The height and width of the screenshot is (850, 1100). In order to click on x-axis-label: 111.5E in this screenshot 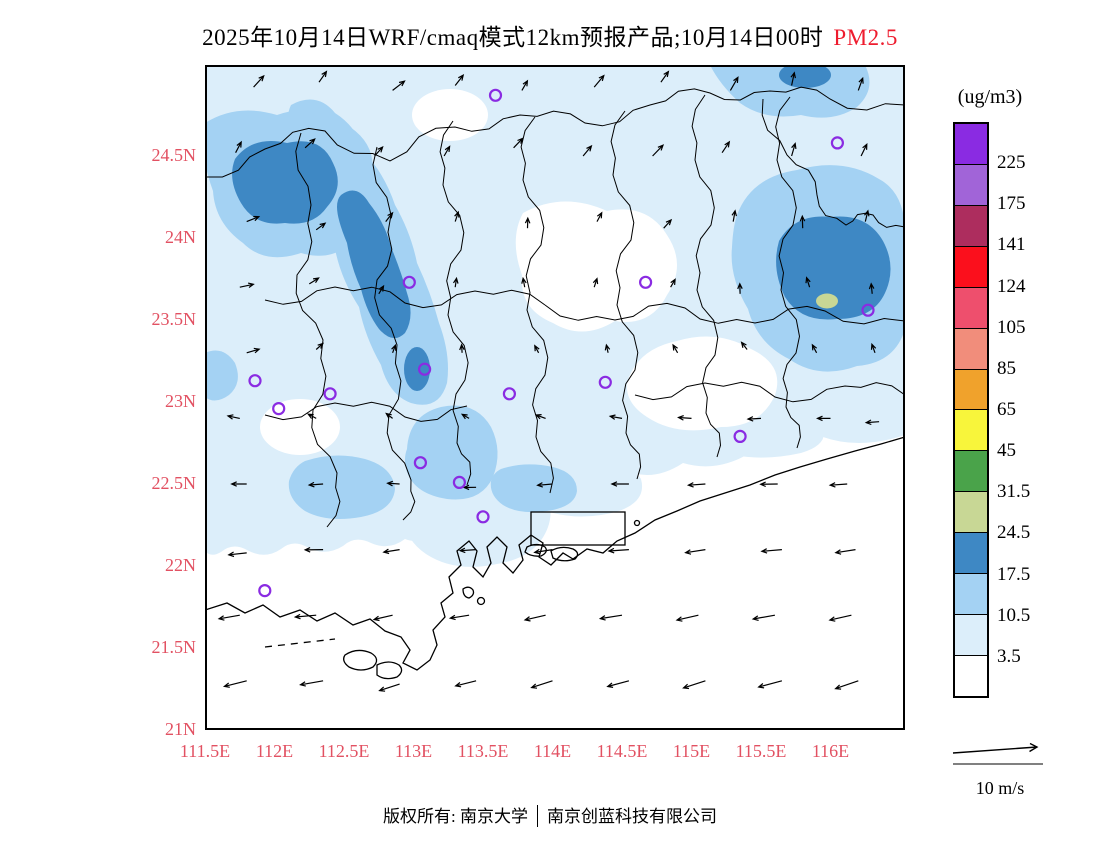, I will do `click(205, 751)`.